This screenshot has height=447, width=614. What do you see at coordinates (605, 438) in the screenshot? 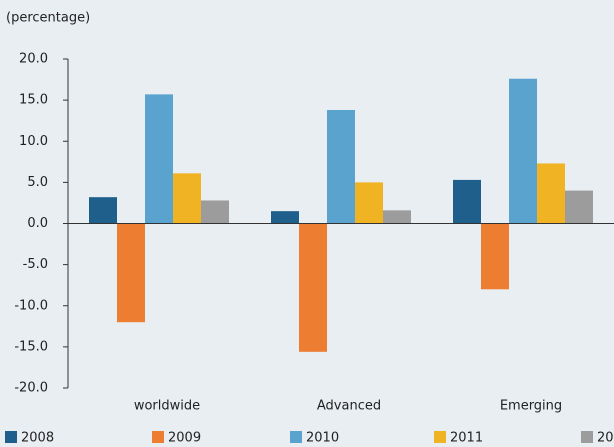
I see `legend-label: 2012*` at bounding box center [605, 438].